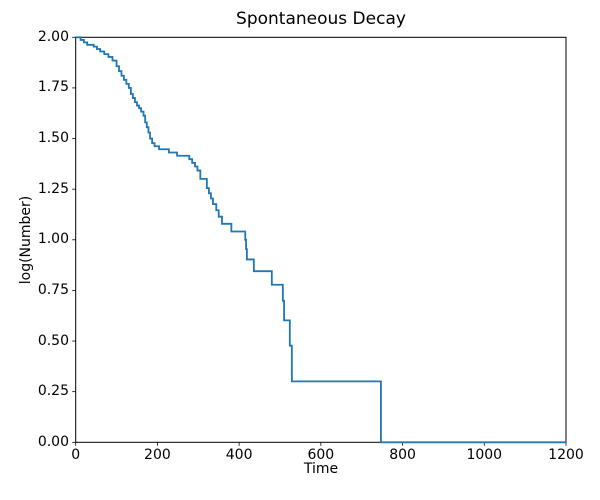 The width and height of the screenshot is (600, 500). Describe the element at coordinates (53, 36) in the screenshot. I see `y-tick-label: 2.00` at that location.